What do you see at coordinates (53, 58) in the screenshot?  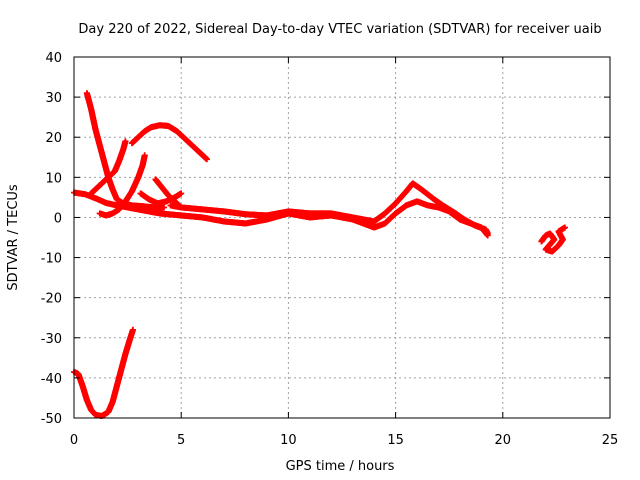 I see `y-tick-label: 40` at bounding box center [53, 58].